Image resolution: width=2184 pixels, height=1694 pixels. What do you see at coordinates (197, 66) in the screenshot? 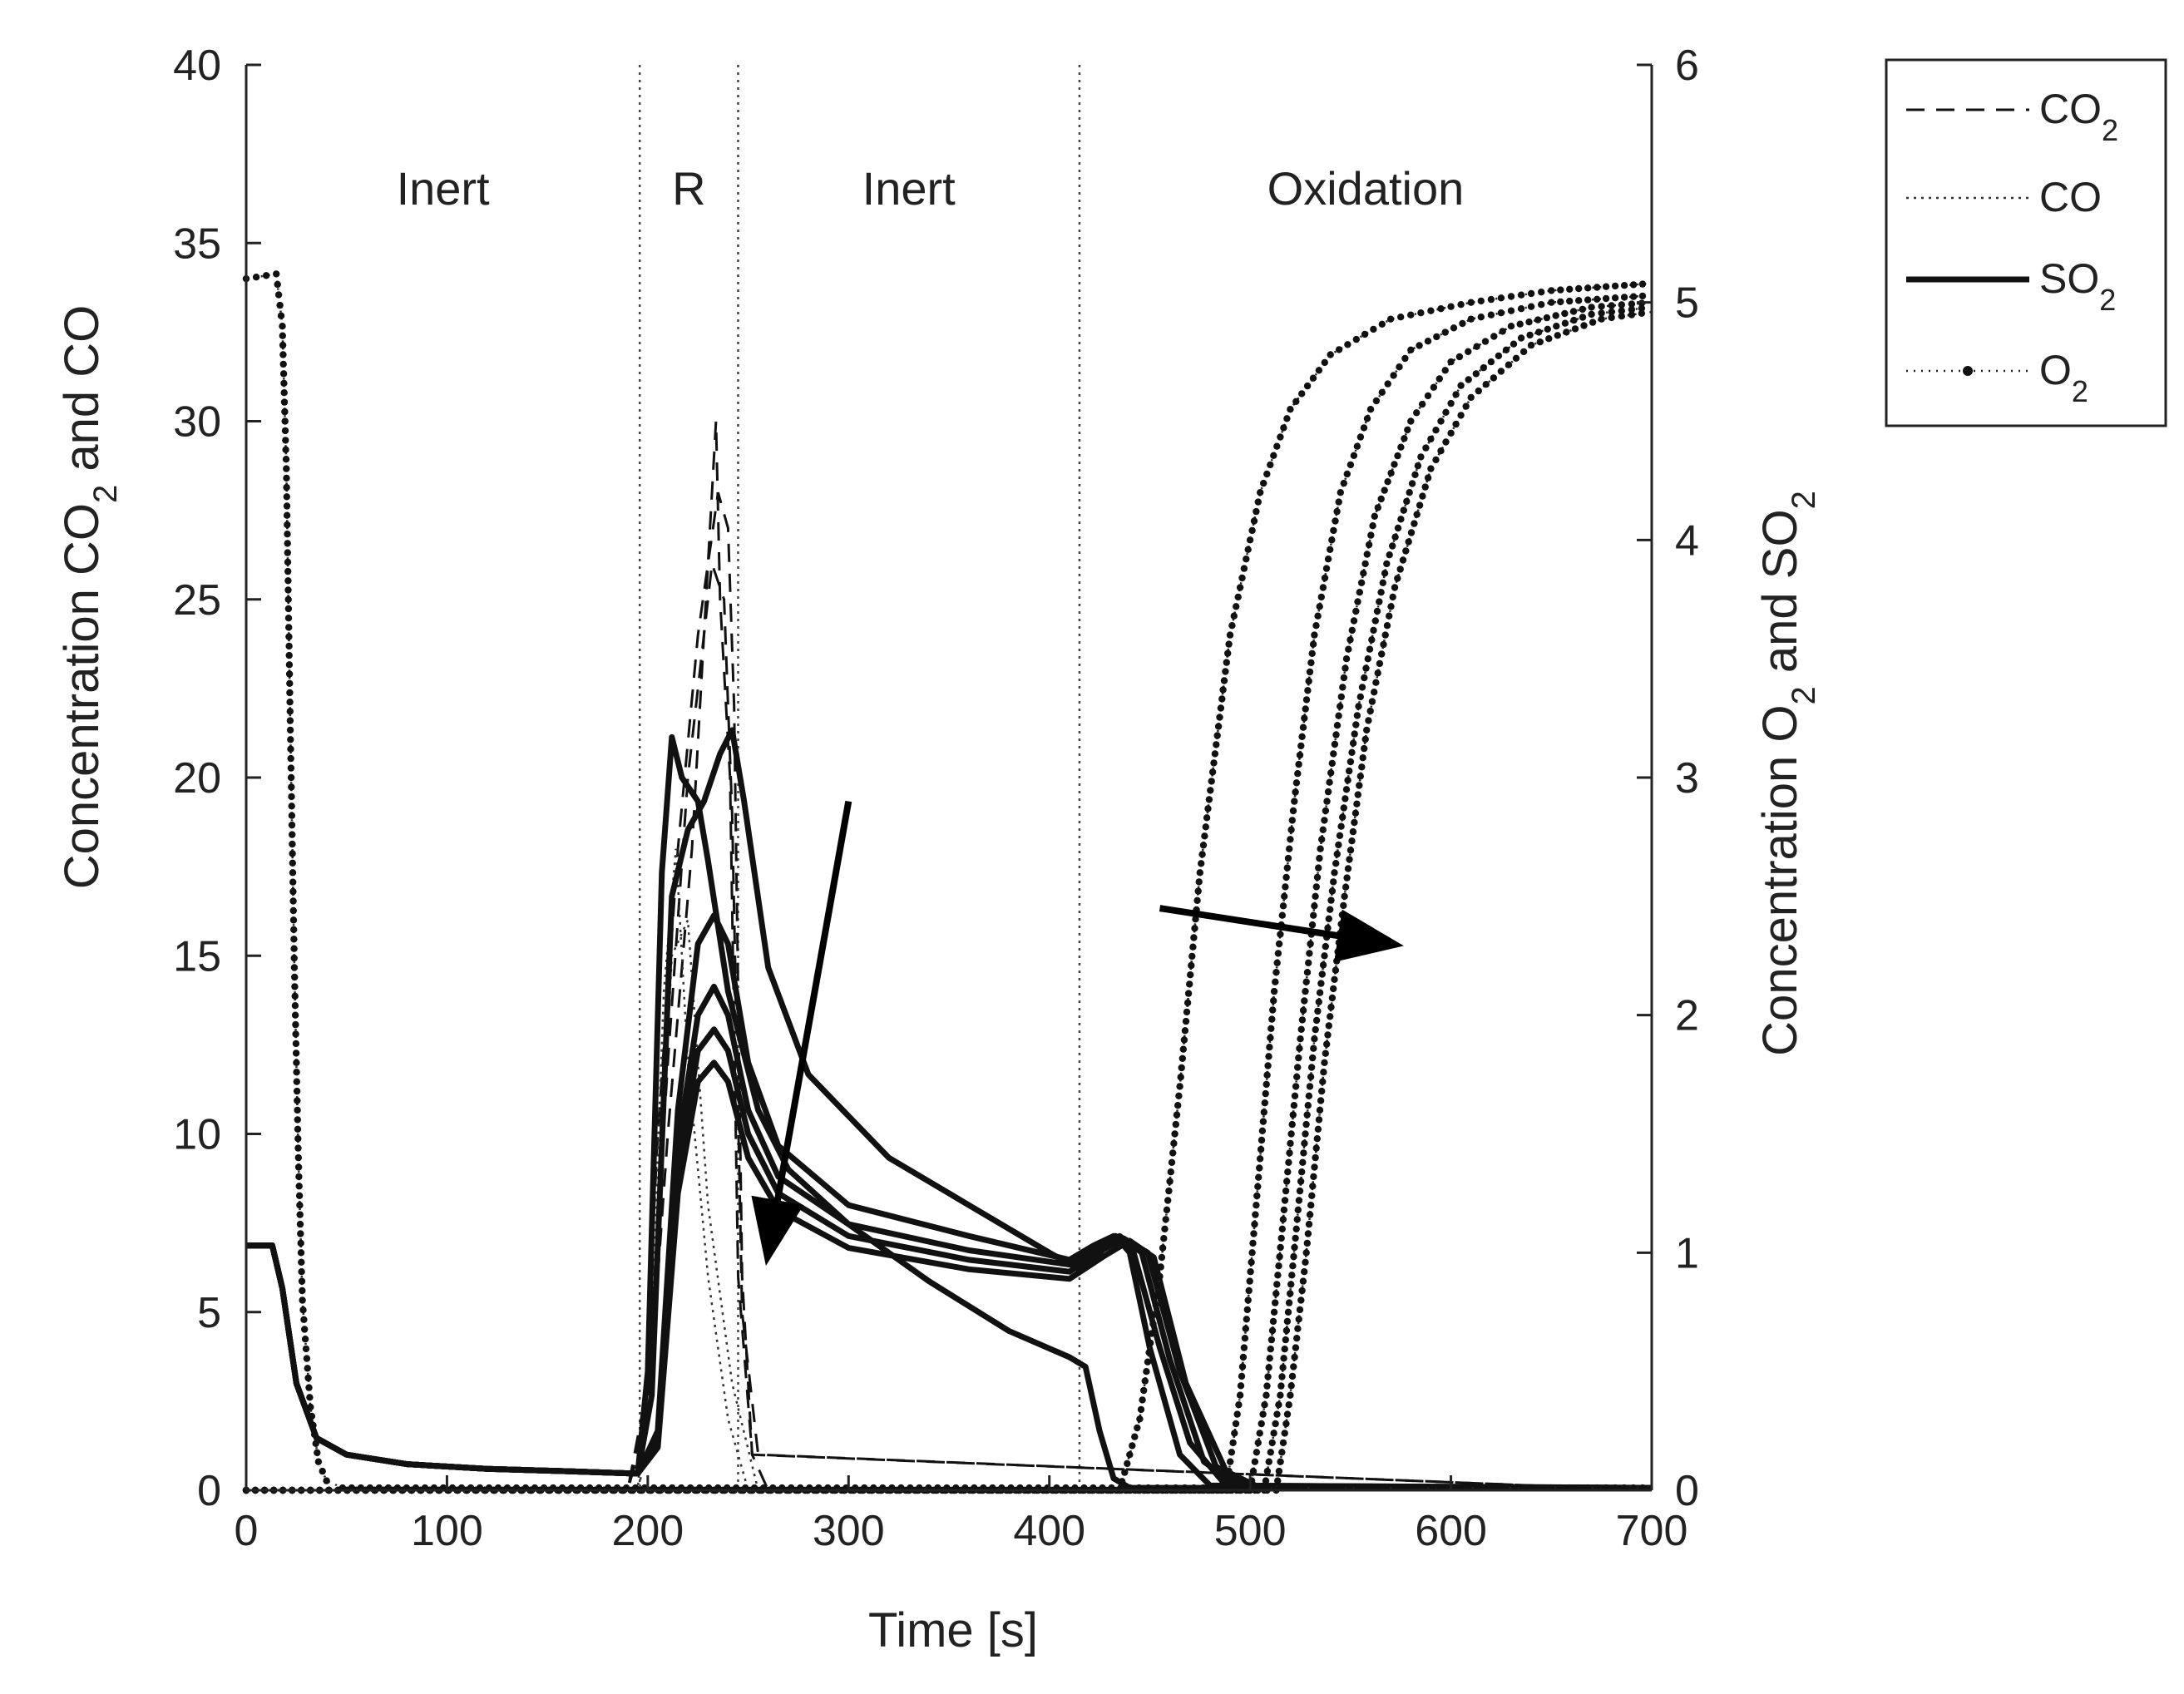
I see `y-left-tick-label: 40` at bounding box center [197, 66].